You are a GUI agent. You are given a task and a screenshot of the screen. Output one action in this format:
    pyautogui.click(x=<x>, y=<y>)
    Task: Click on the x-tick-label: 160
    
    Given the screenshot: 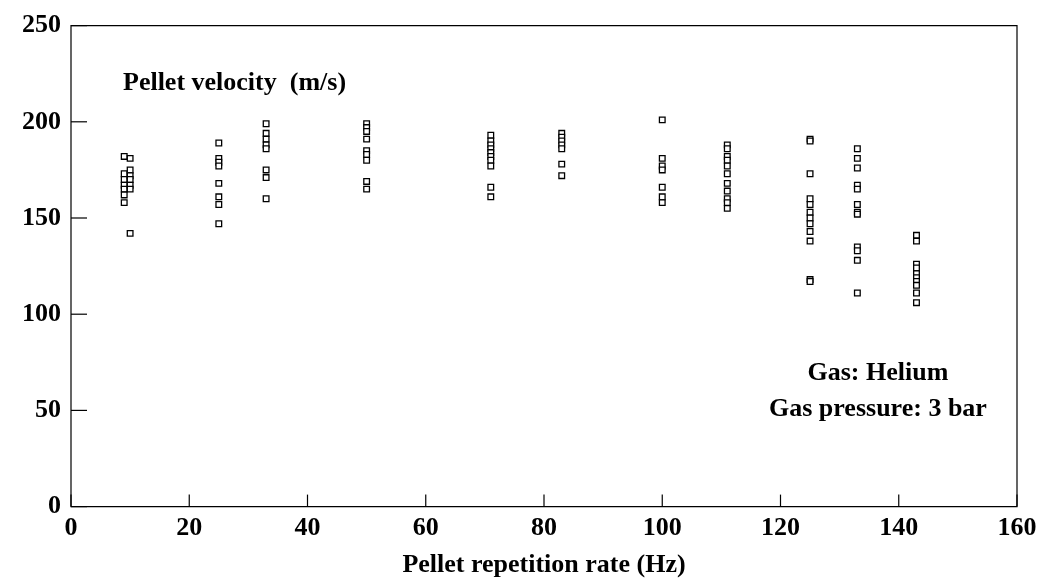 What is the action you would take?
    pyautogui.click(x=1017, y=526)
    